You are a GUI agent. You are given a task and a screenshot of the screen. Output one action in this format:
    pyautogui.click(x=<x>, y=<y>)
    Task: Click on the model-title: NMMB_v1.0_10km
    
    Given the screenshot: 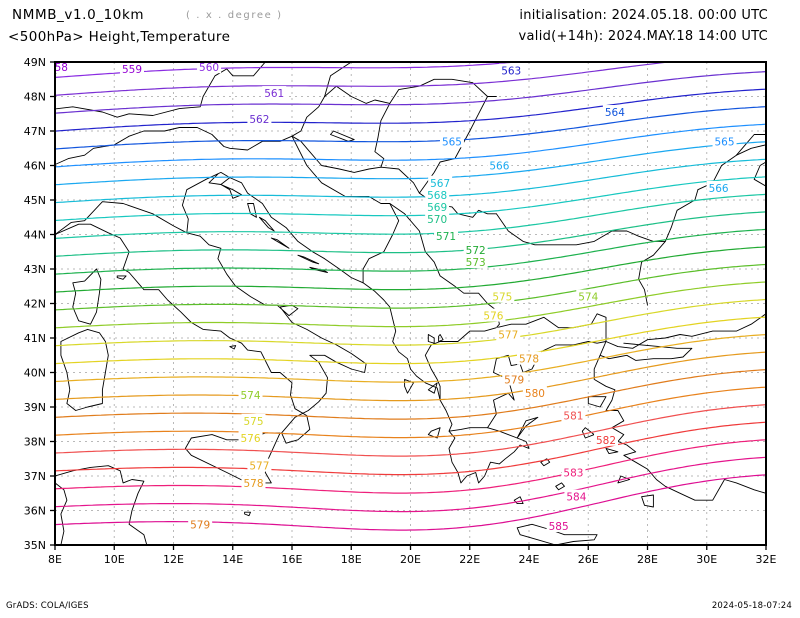 What is the action you would take?
    pyautogui.click(x=78, y=15)
    